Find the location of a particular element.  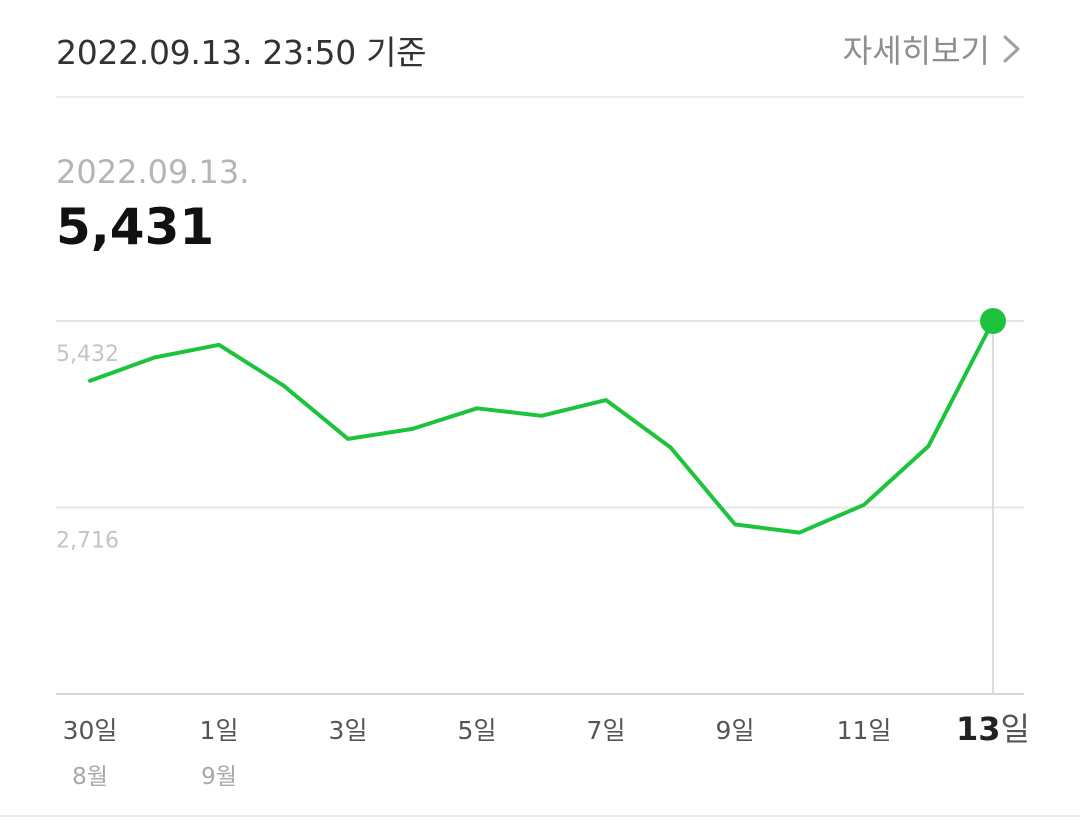

view-details-link: 자세히보기 is located at coordinates (933, 49).